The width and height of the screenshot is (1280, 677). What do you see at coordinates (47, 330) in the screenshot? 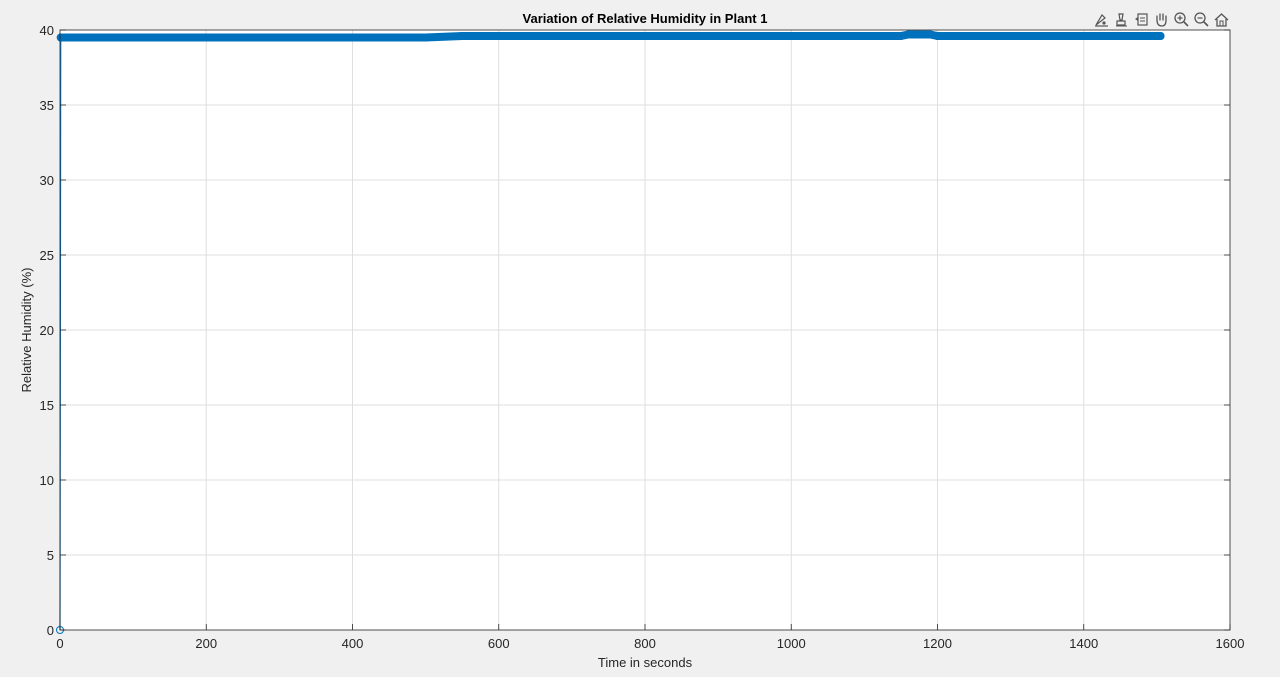
I see `y-tick-label: 20` at bounding box center [47, 330].